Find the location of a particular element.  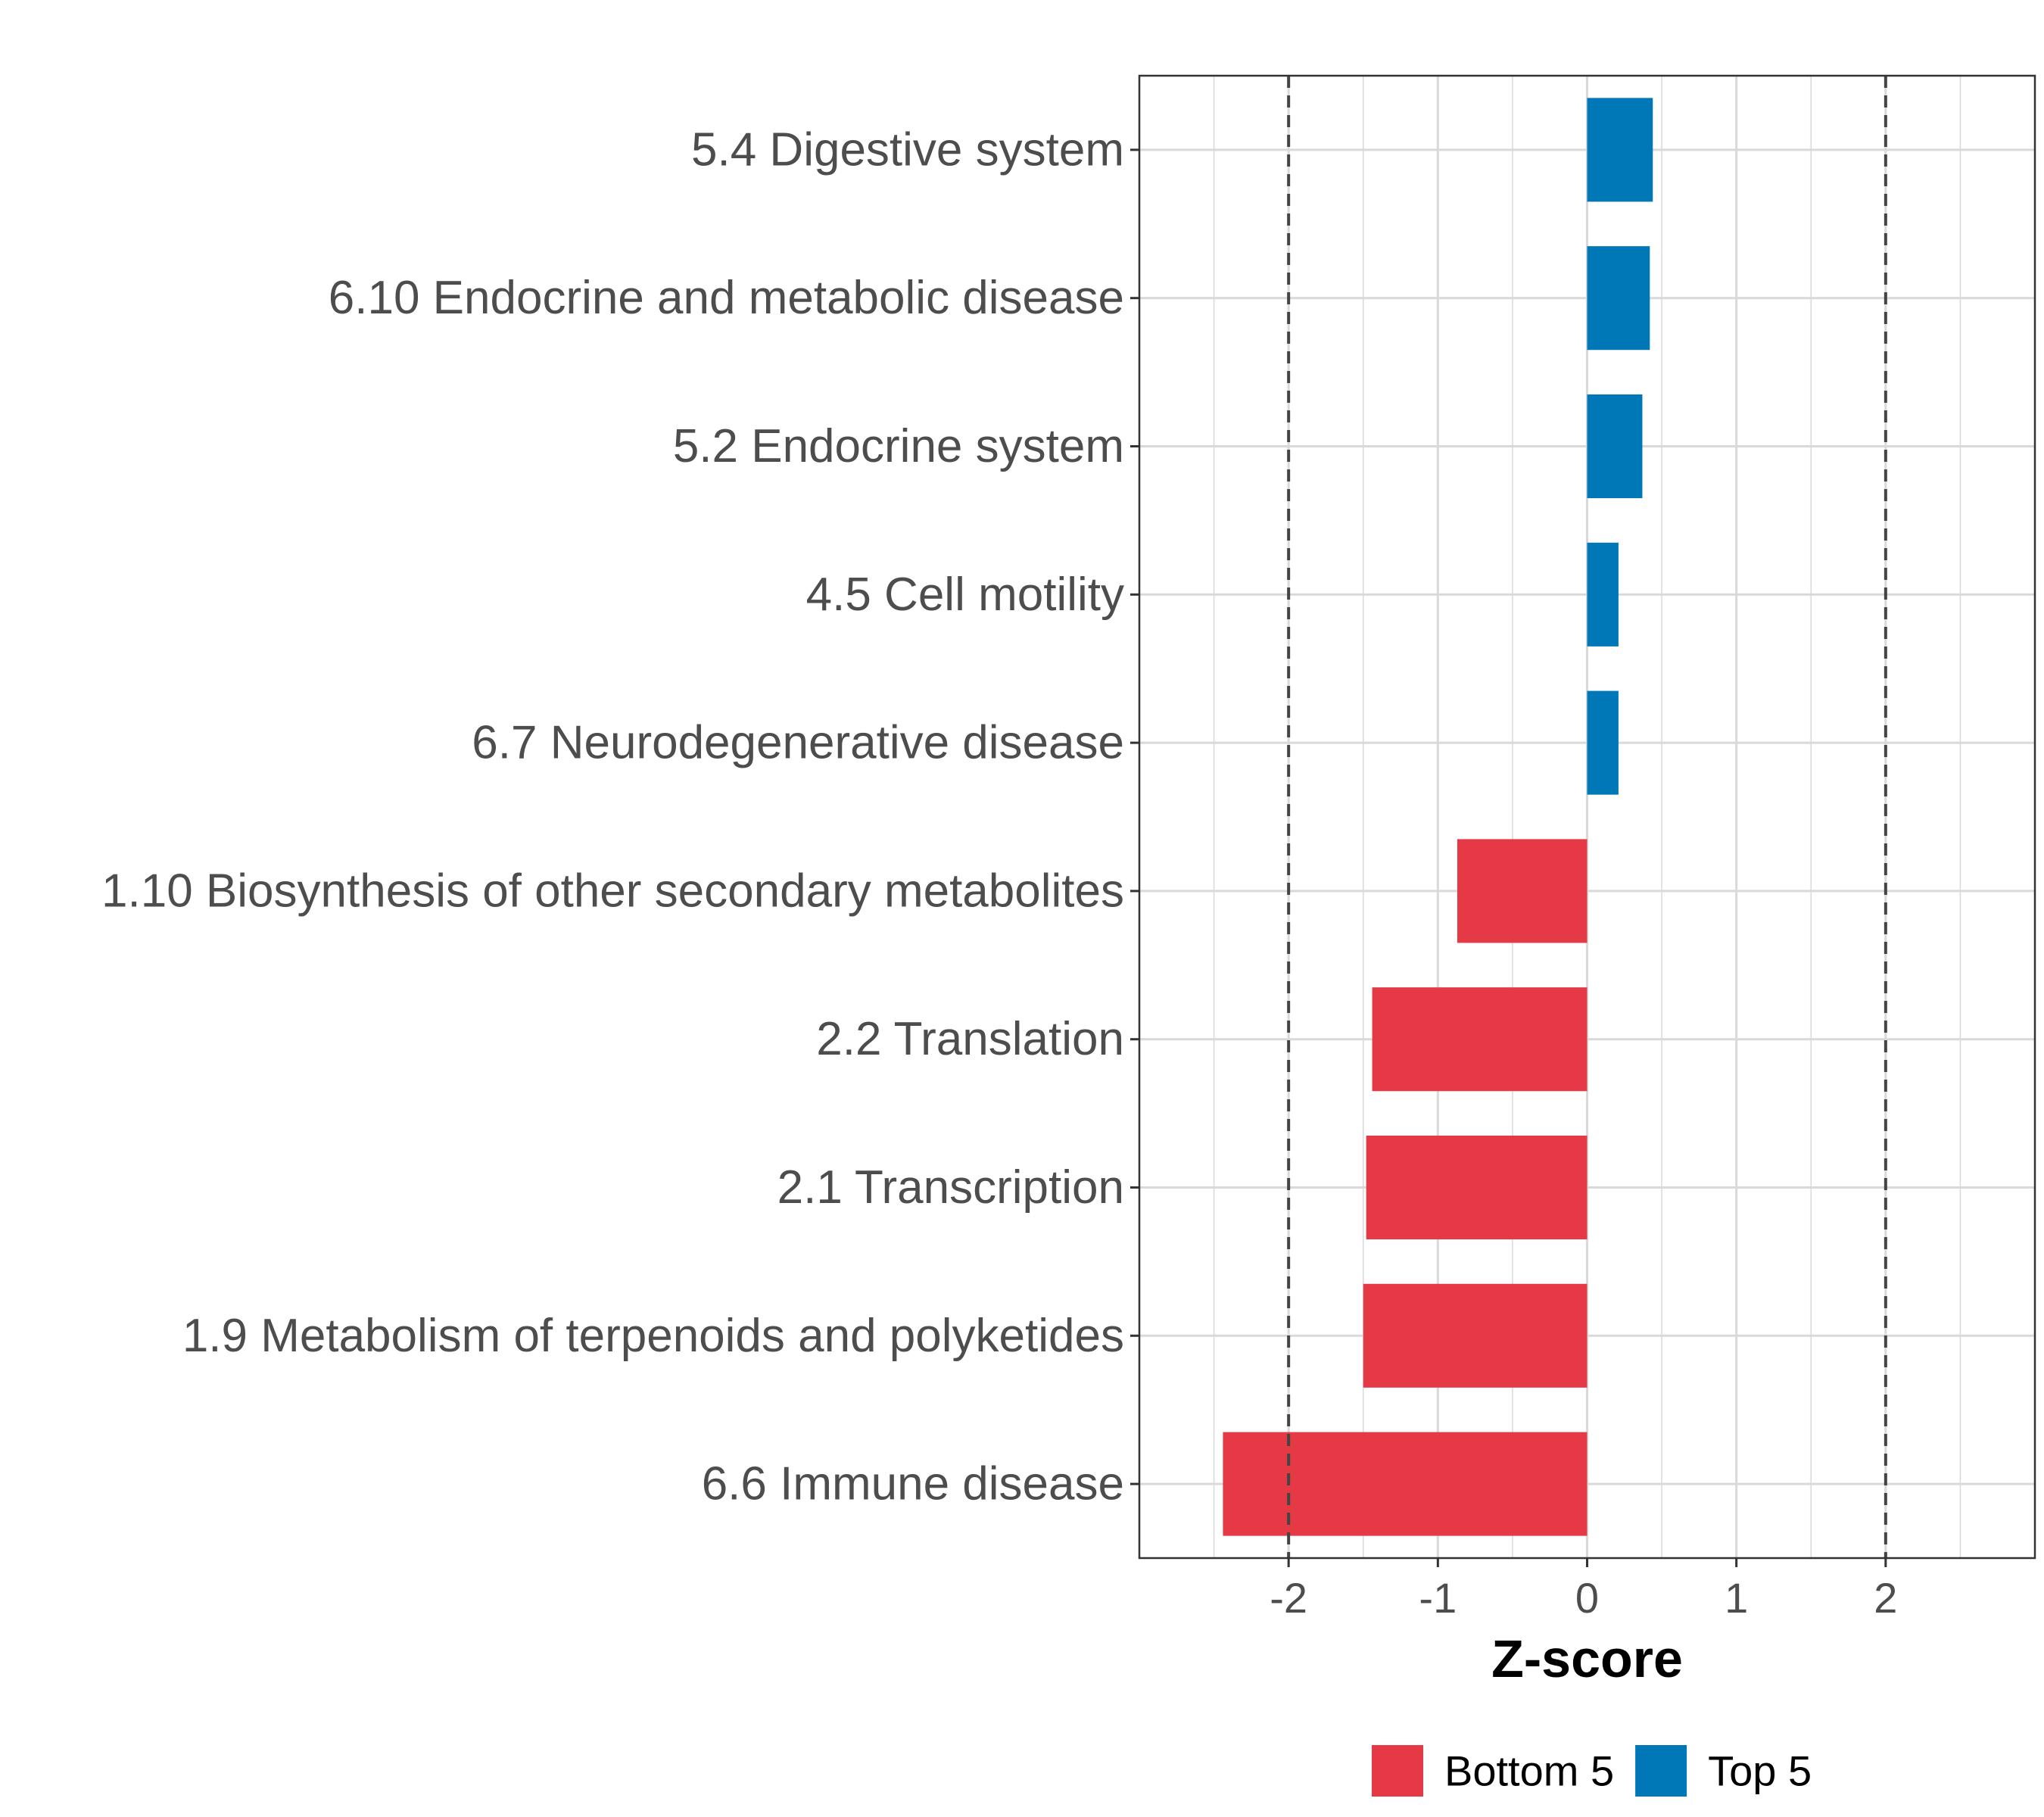

x-tick-label: -2 is located at coordinates (1288, 1598).